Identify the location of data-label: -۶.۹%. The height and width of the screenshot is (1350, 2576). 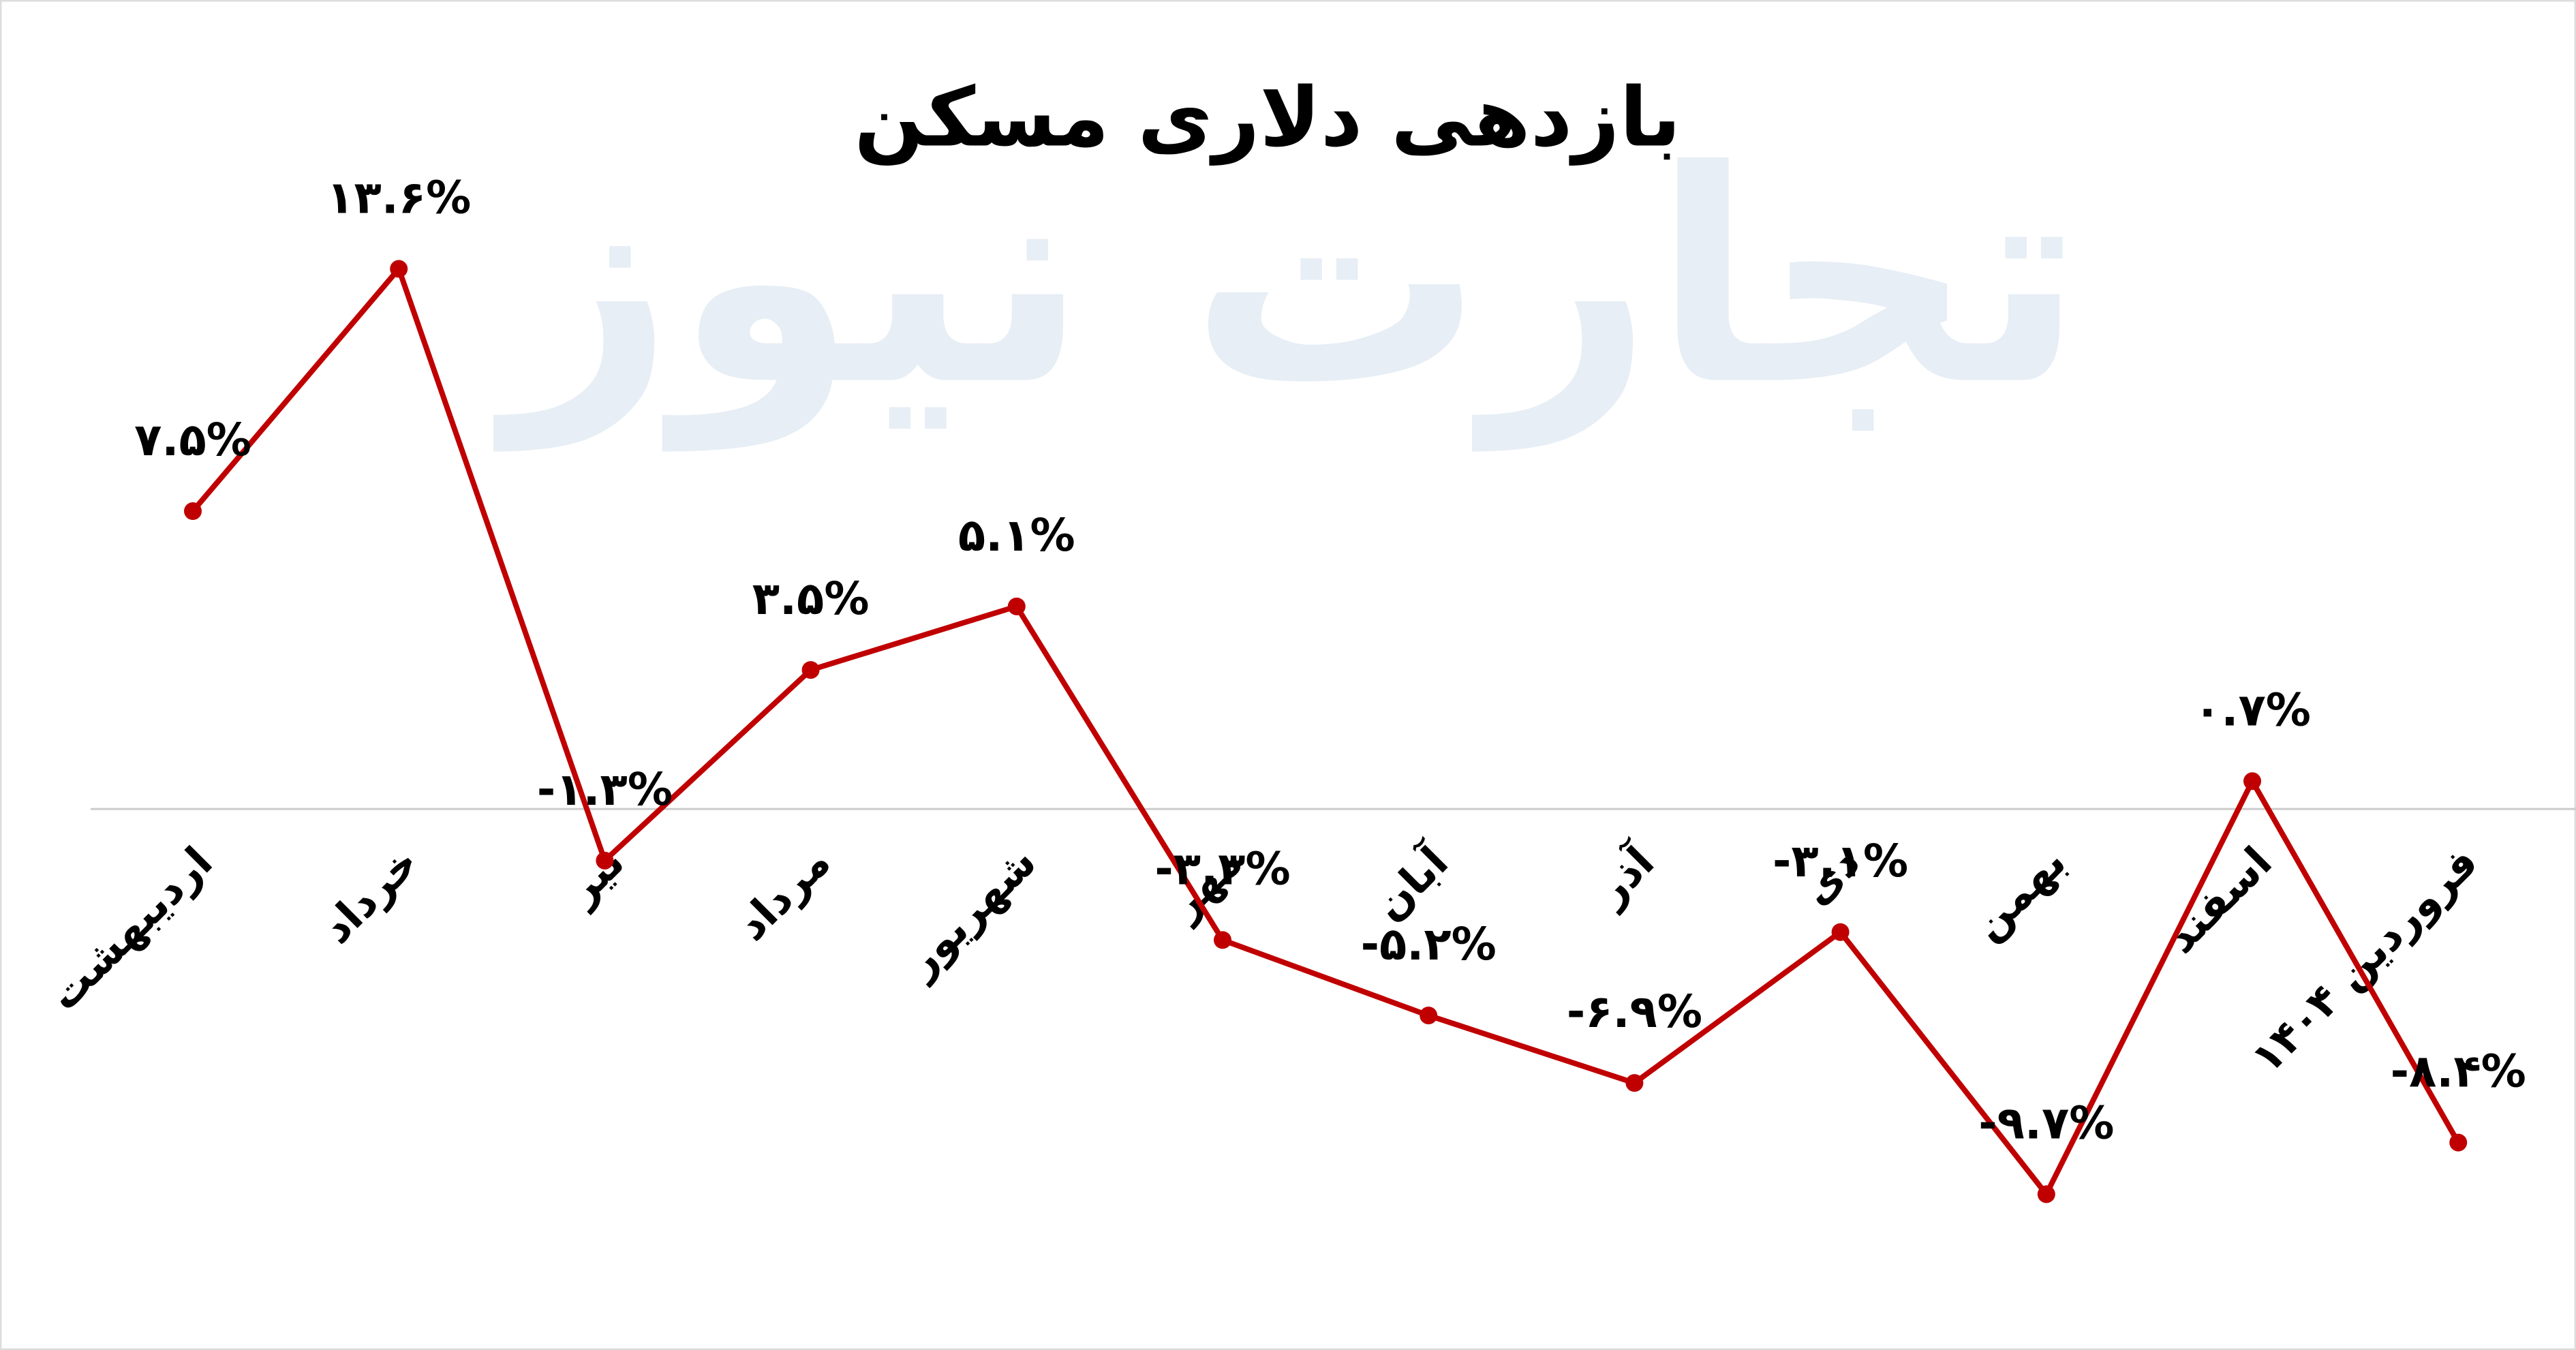
(1635, 1012).